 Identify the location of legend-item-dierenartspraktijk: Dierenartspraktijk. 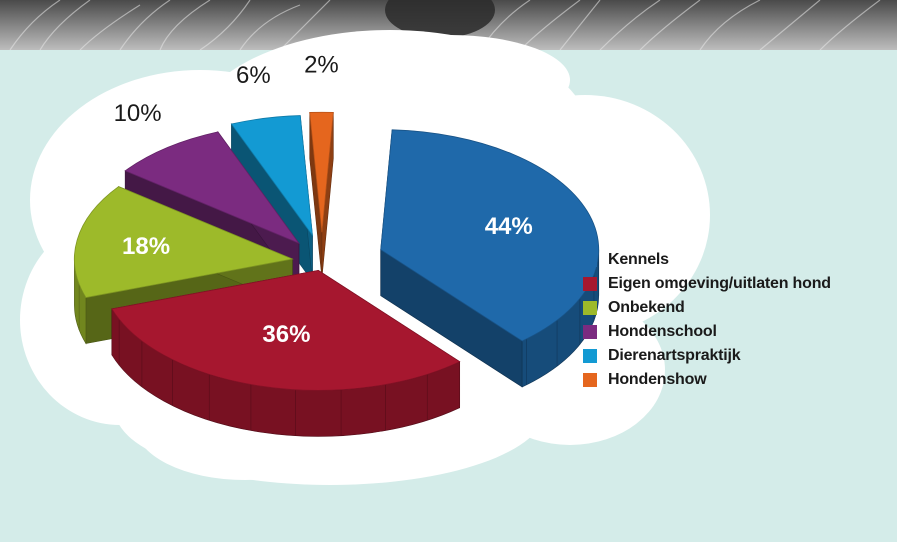
(707, 356).